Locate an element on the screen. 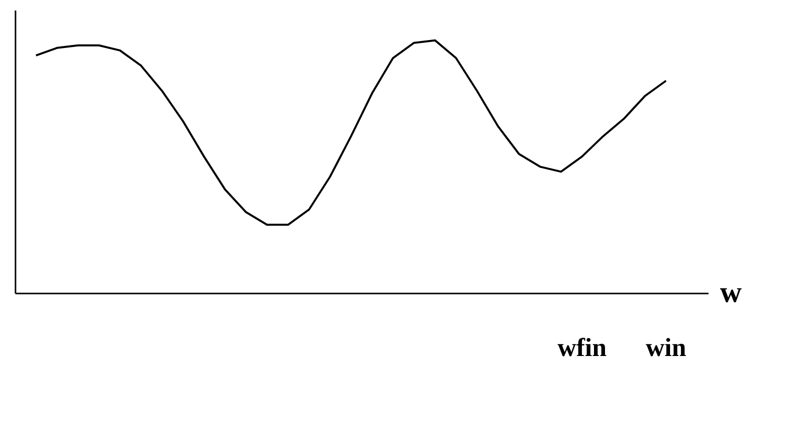 The height and width of the screenshot is (426, 792). text: win is located at coordinates (666, 347).